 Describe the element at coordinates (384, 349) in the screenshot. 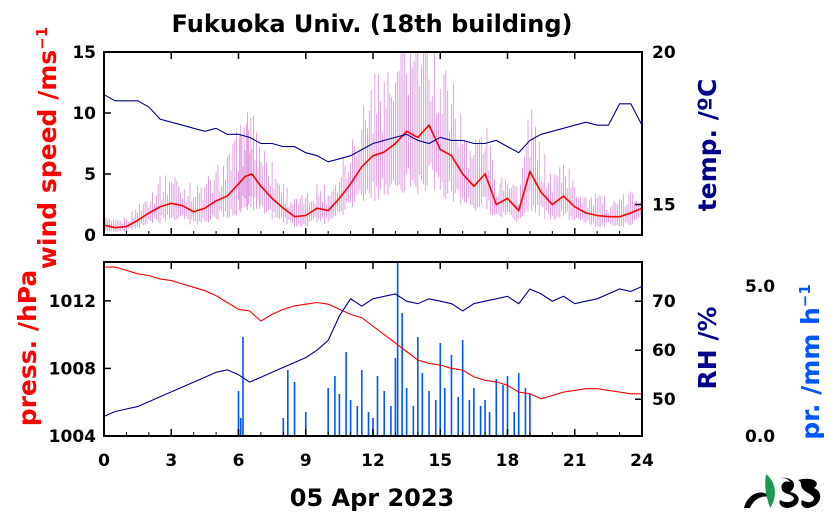

I see `precip-bars` at that location.